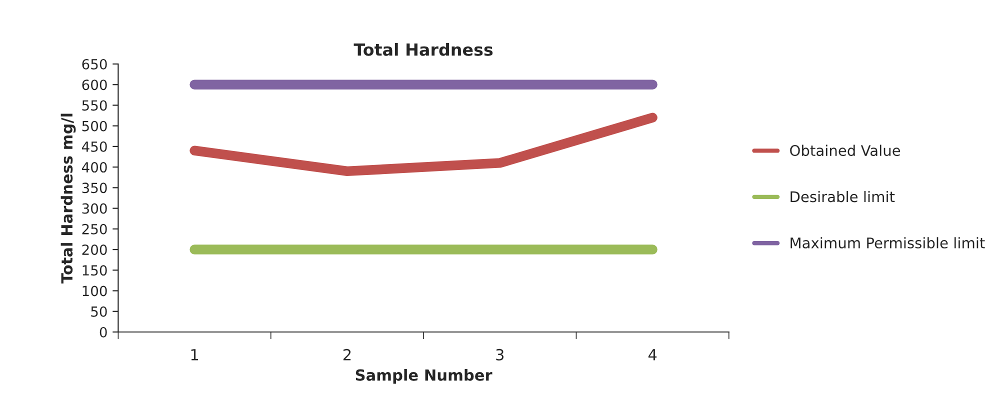  I want to click on y-tick-label: 400, so click(94, 167).